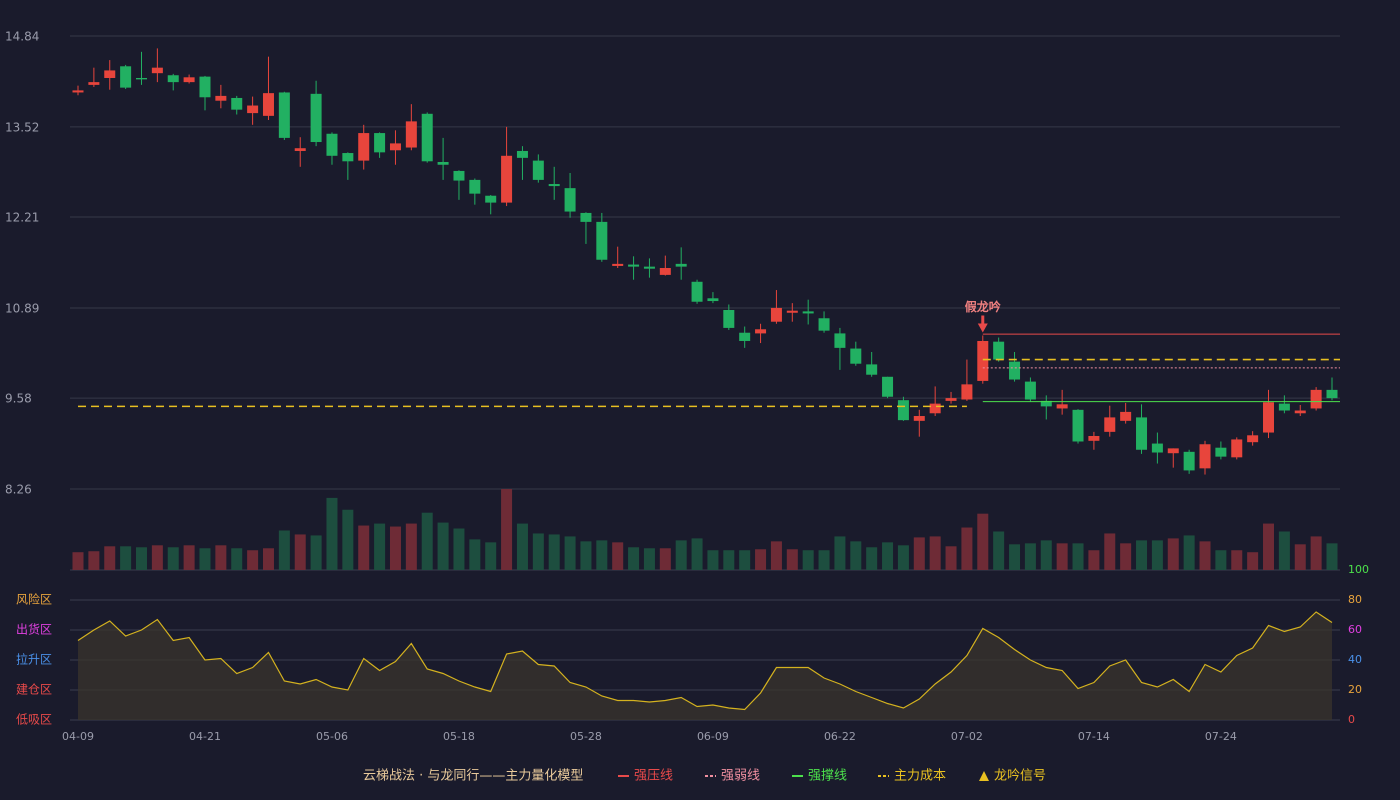 The image size is (1400, 800). Describe the element at coordinates (920, 776) in the screenshot. I see `legend-label: 主力成本` at that location.